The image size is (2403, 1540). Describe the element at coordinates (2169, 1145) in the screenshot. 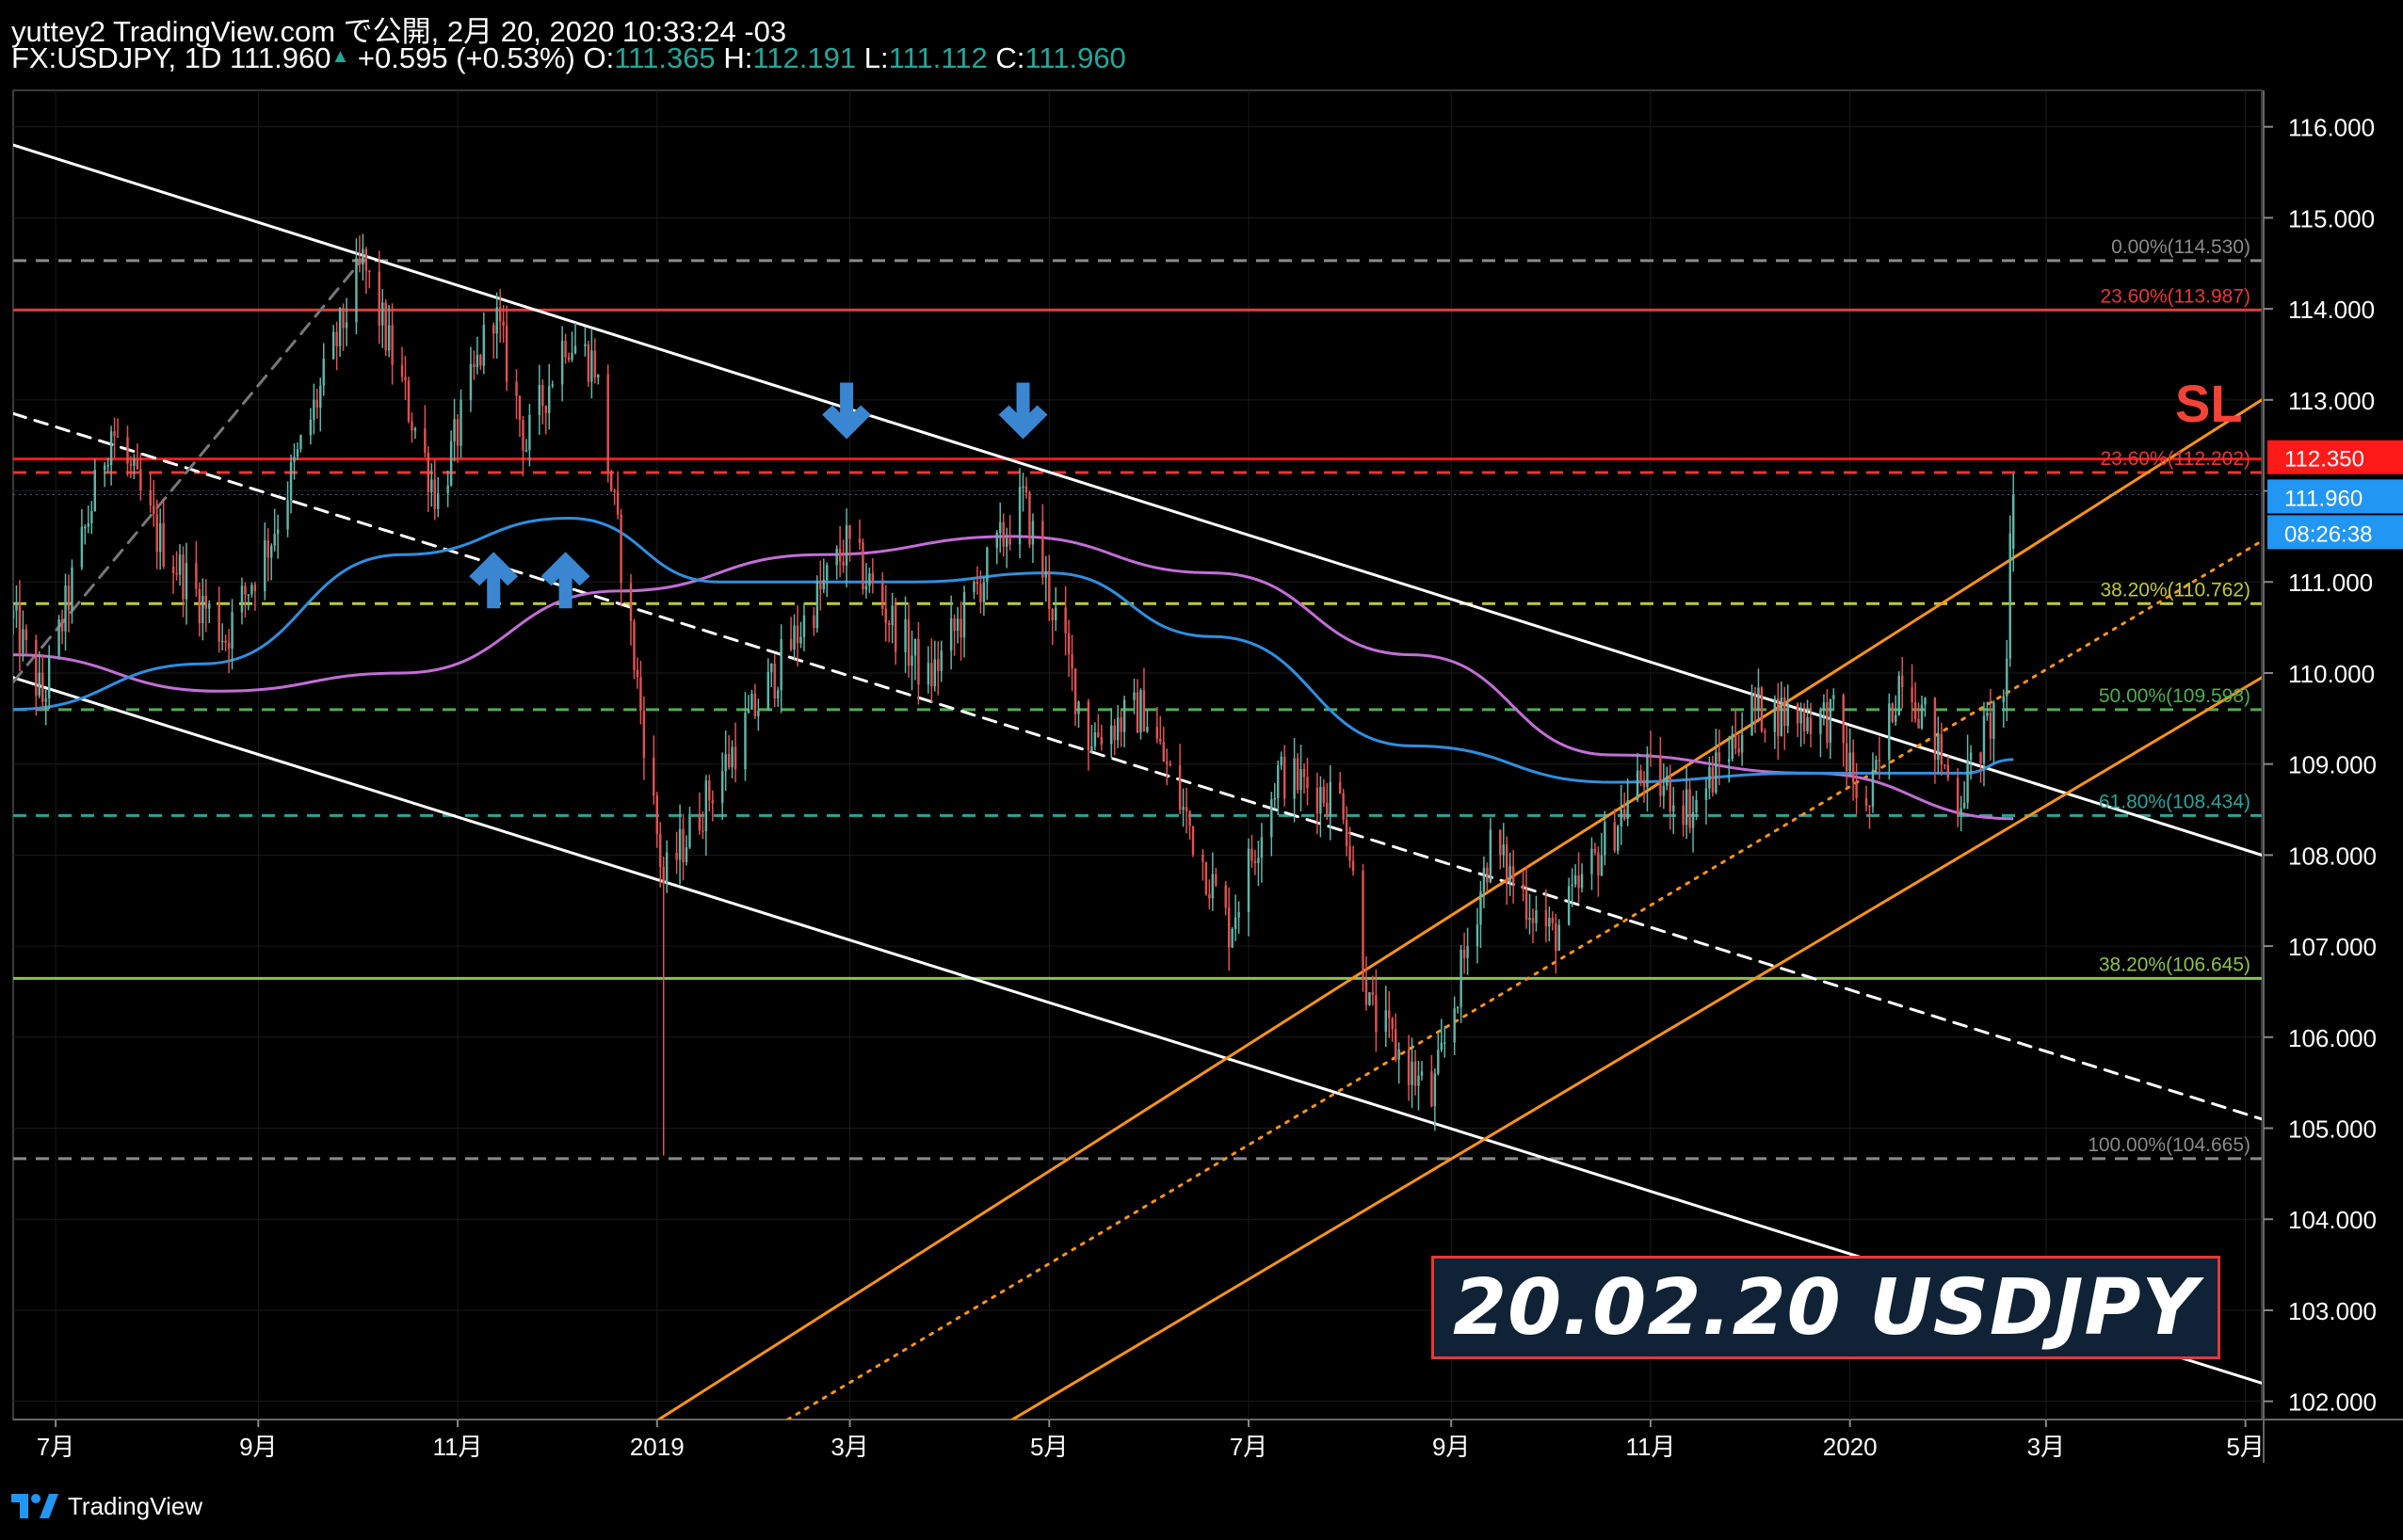

I see `fib-level-label: 100.00%(104.665)` at that location.